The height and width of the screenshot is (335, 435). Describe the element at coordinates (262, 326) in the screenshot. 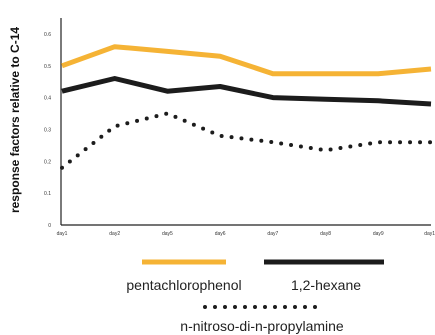

I see `legend-label-2: n-nitroso-di-n-propylamine` at that location.